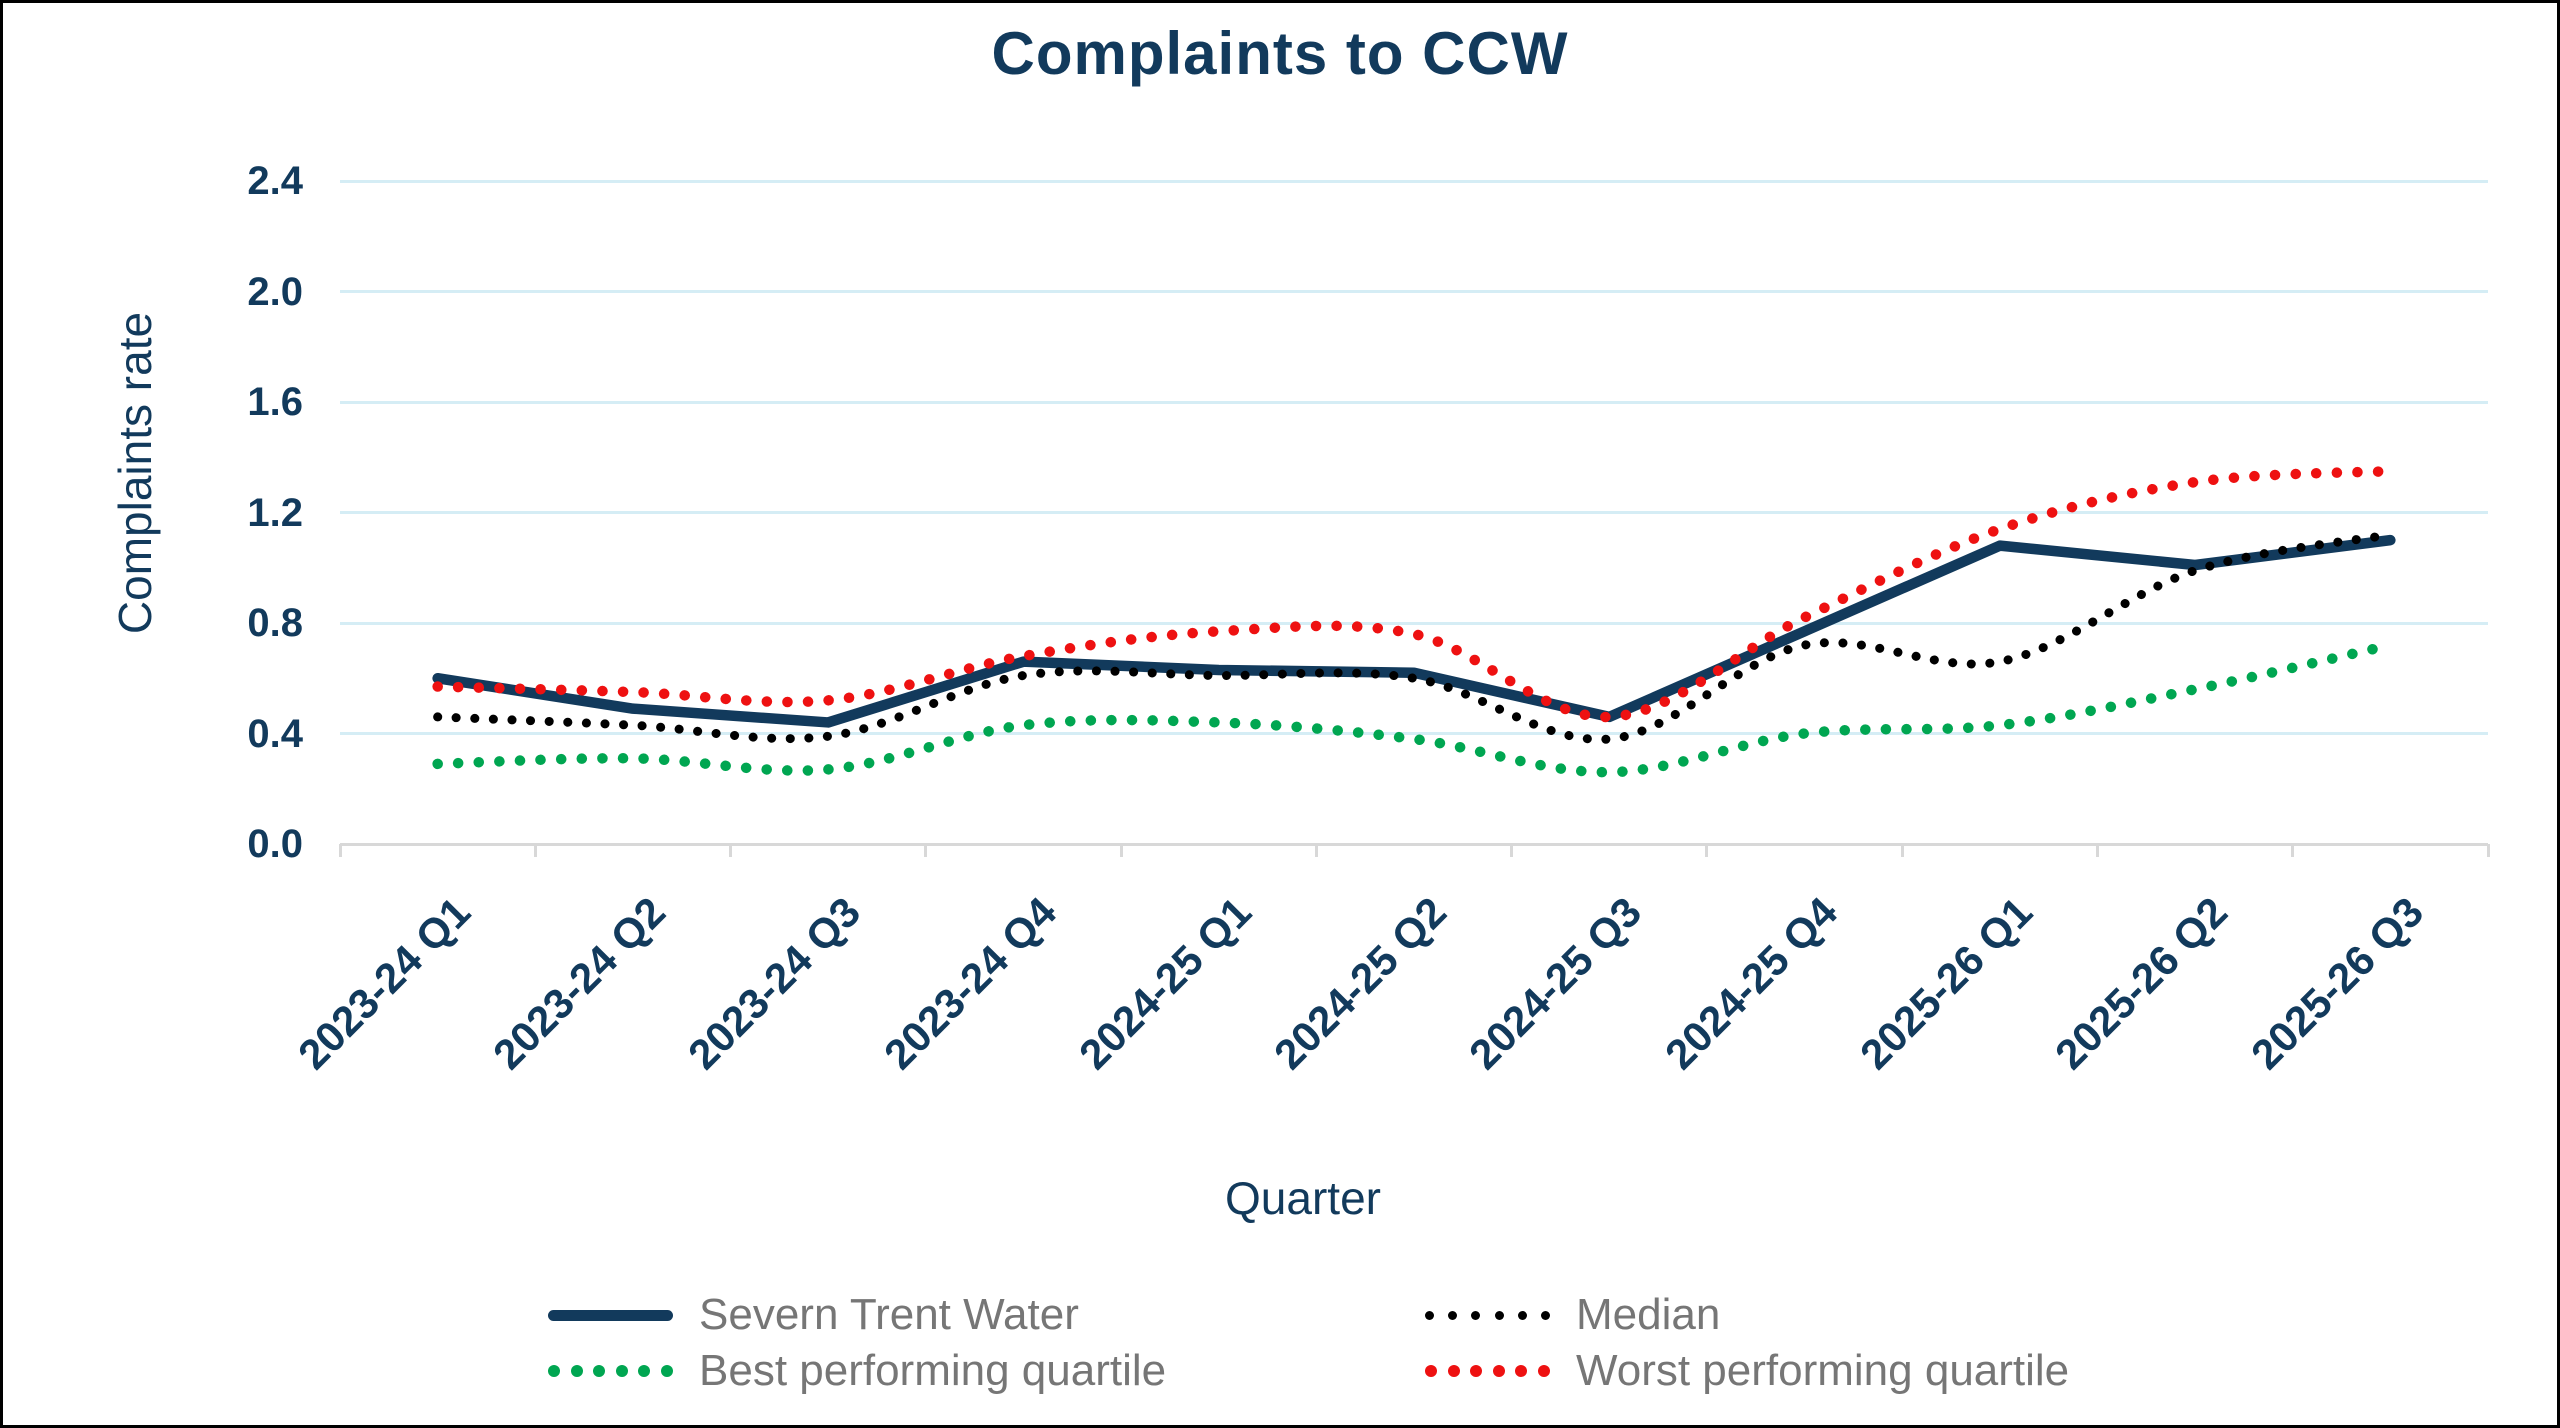 The height and width of the screenshot is (1428, 2560). I want to click on series-line-worst-performing-quartile, so click(1414, 594).